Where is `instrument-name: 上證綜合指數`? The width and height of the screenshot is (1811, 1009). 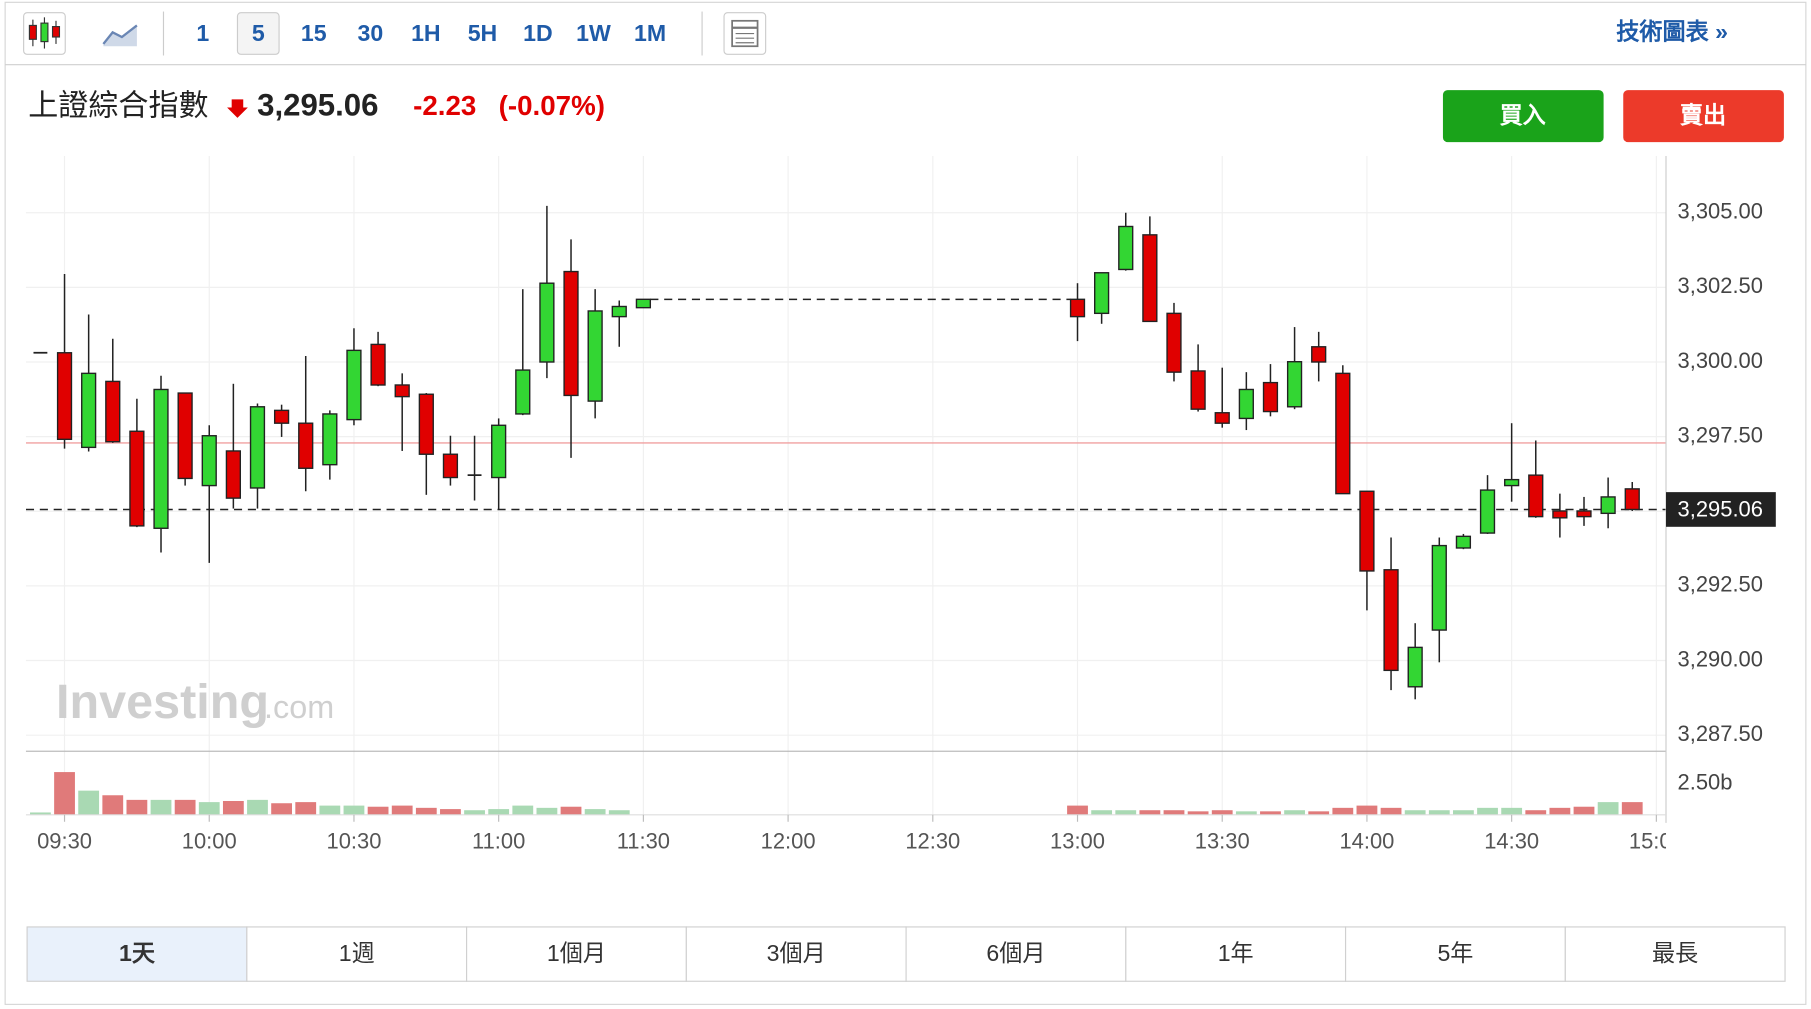 instrument-name: 上證綜合指數 is located at coordinates (118, 105).